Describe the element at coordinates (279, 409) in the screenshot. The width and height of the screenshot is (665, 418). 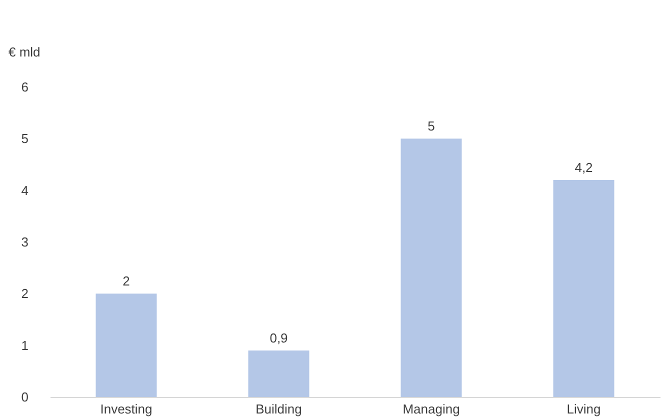
I see `x-tick-label: Building` at that location.